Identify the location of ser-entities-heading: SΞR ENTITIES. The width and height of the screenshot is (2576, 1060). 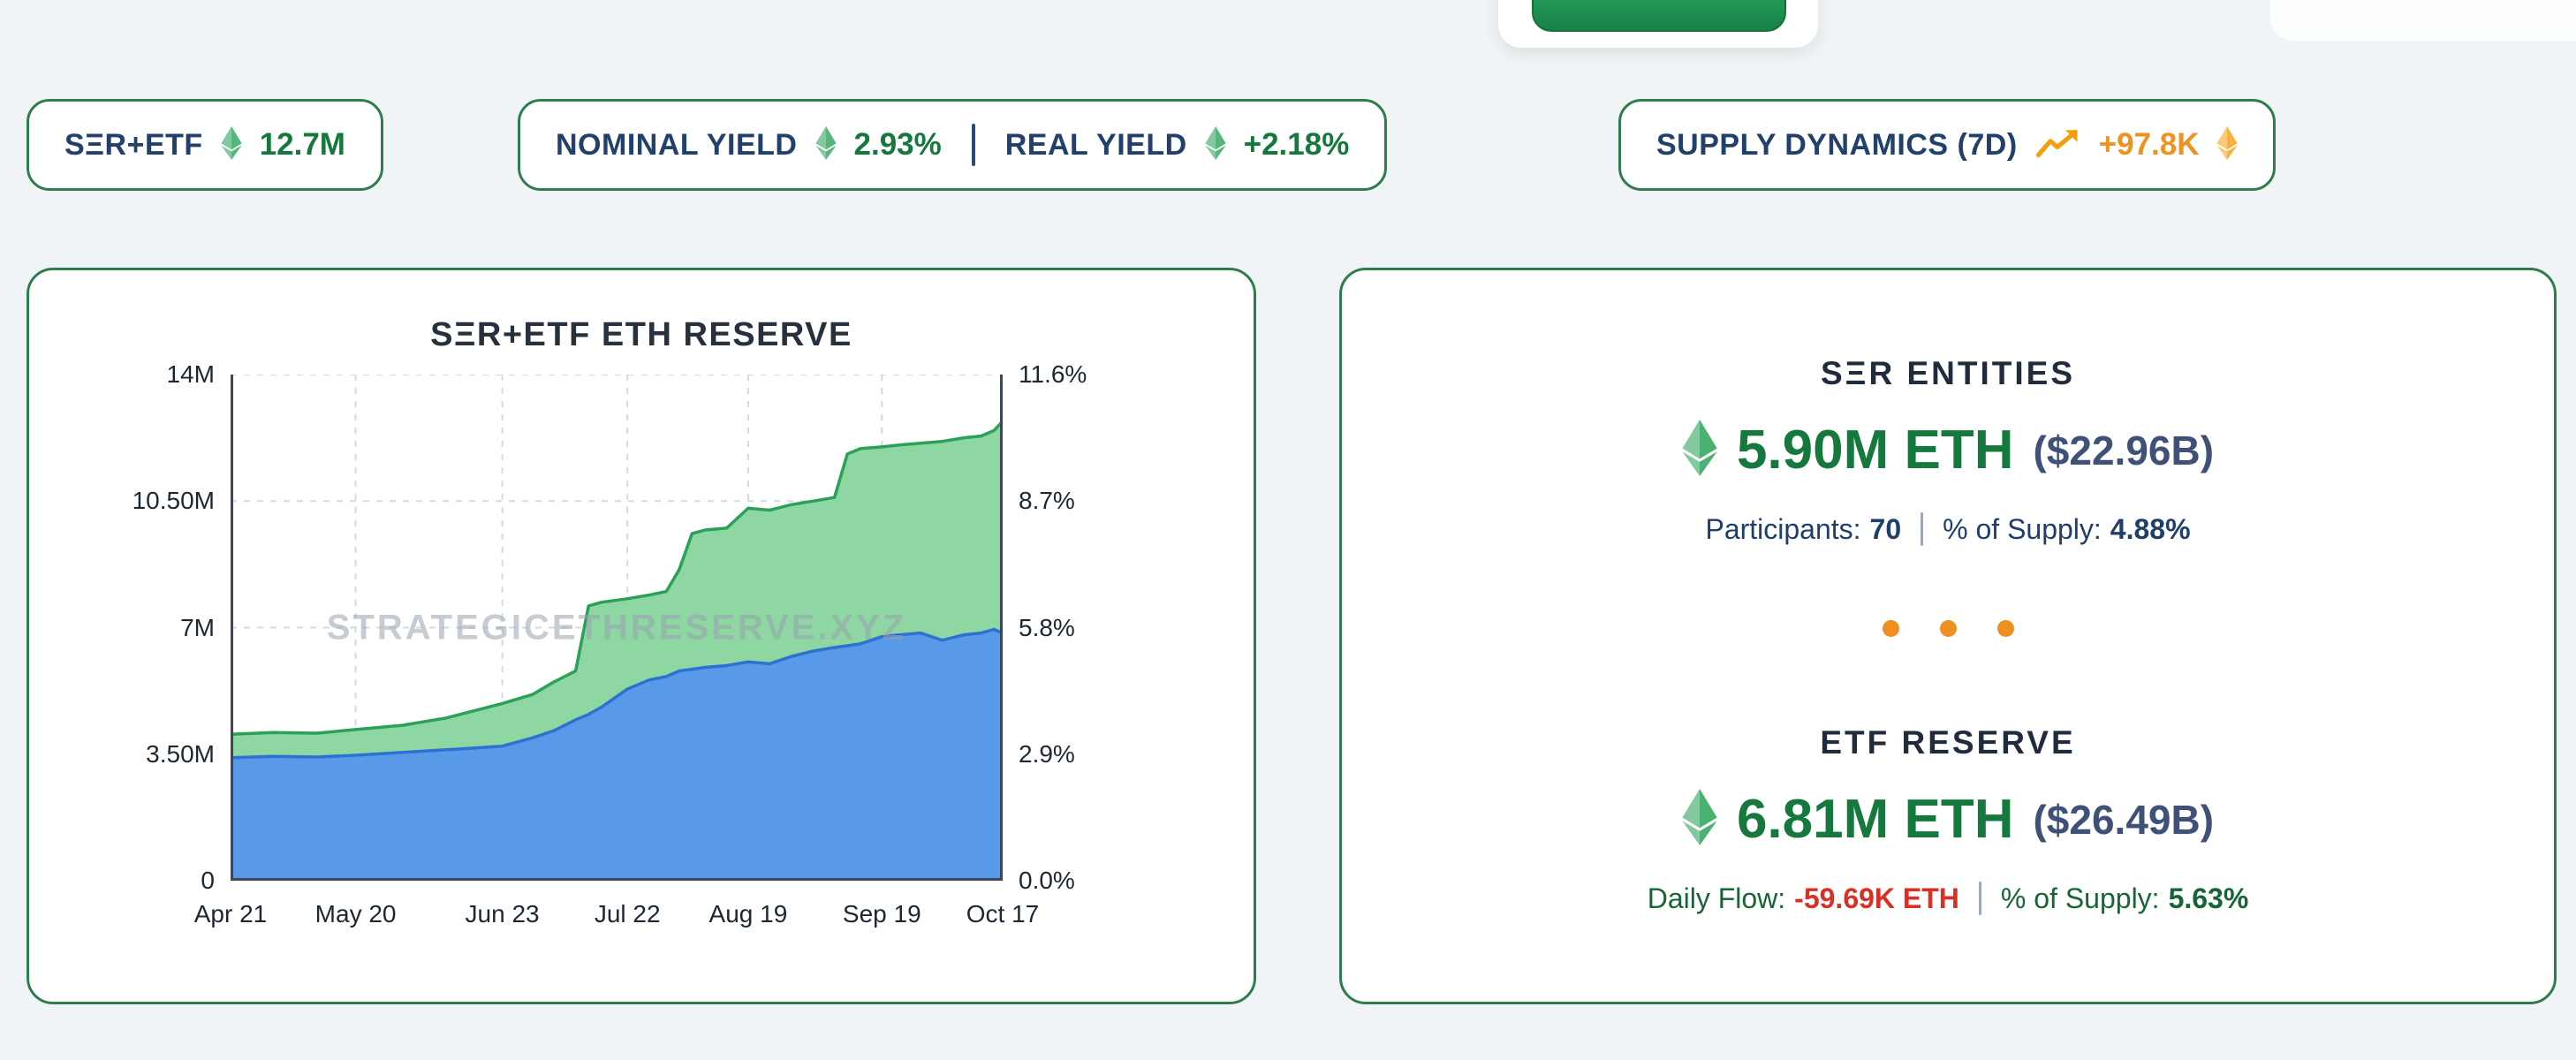
(1948, 373).